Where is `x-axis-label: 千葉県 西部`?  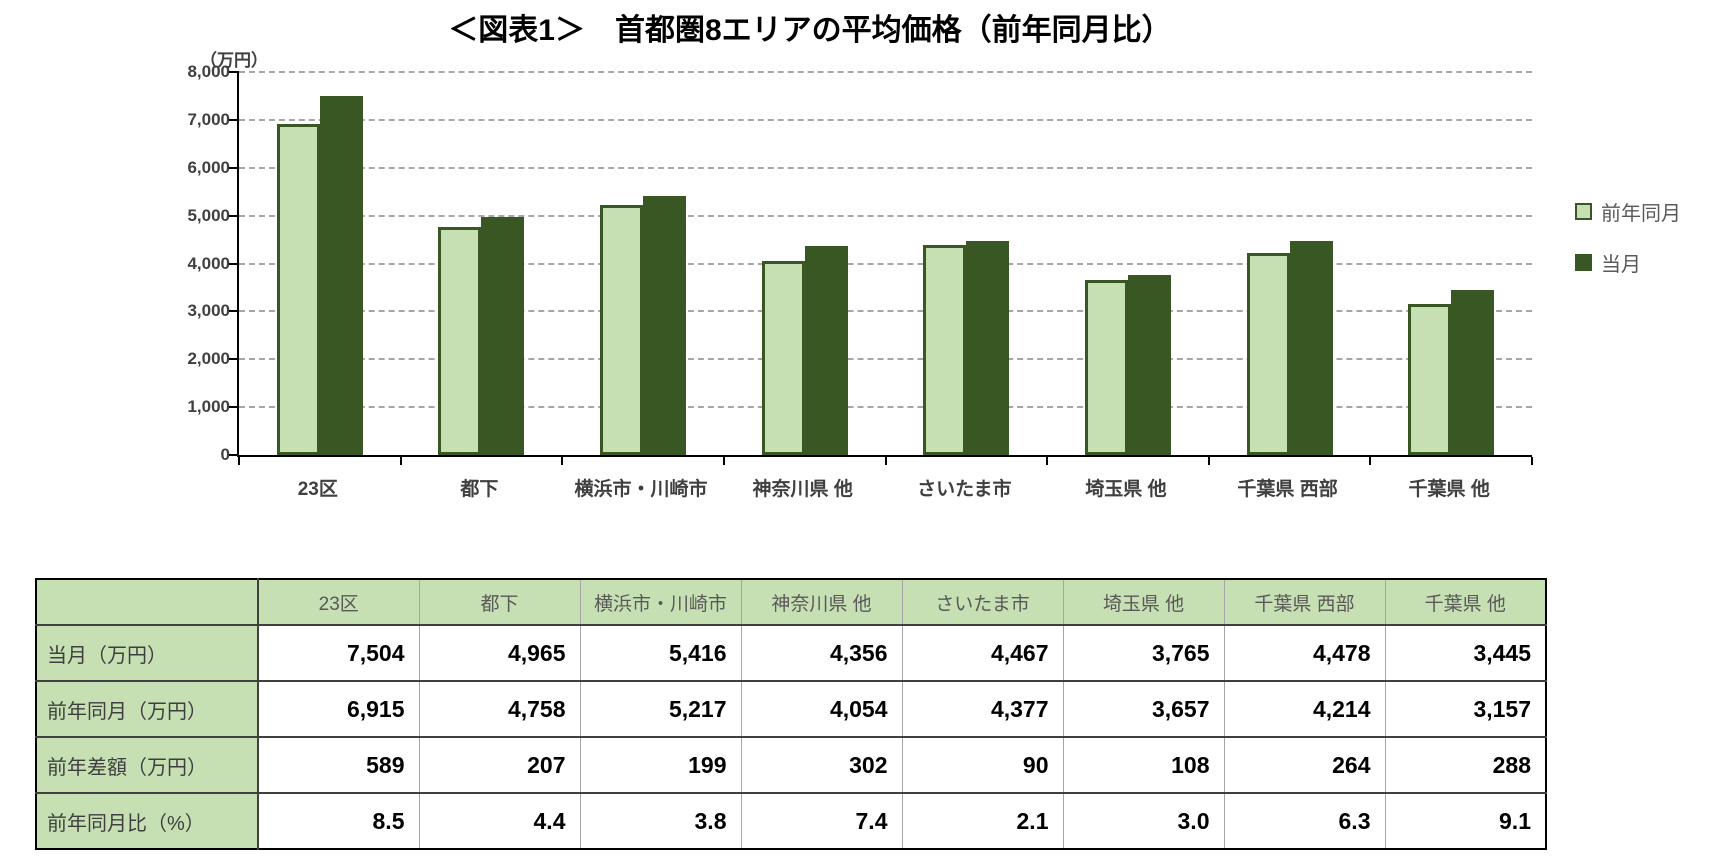 x-axis-label: 千葉県 西部 is located at coordinates (1287, 489).